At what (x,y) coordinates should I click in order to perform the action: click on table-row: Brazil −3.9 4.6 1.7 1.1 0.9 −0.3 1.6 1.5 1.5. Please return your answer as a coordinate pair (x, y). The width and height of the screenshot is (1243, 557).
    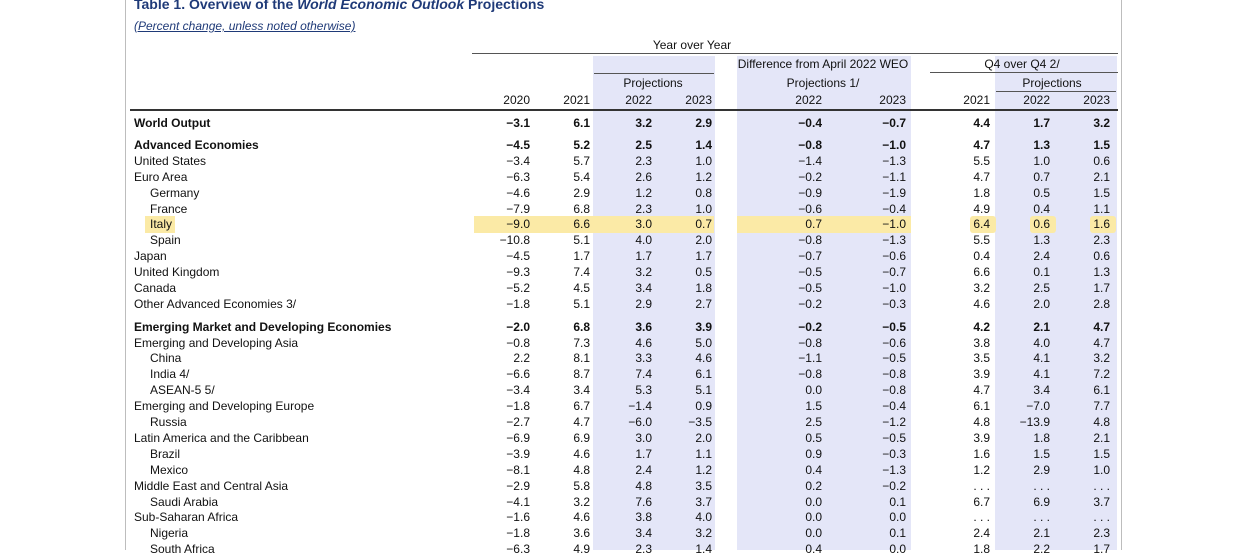
    Looking at the image, I should click on (621, 454).